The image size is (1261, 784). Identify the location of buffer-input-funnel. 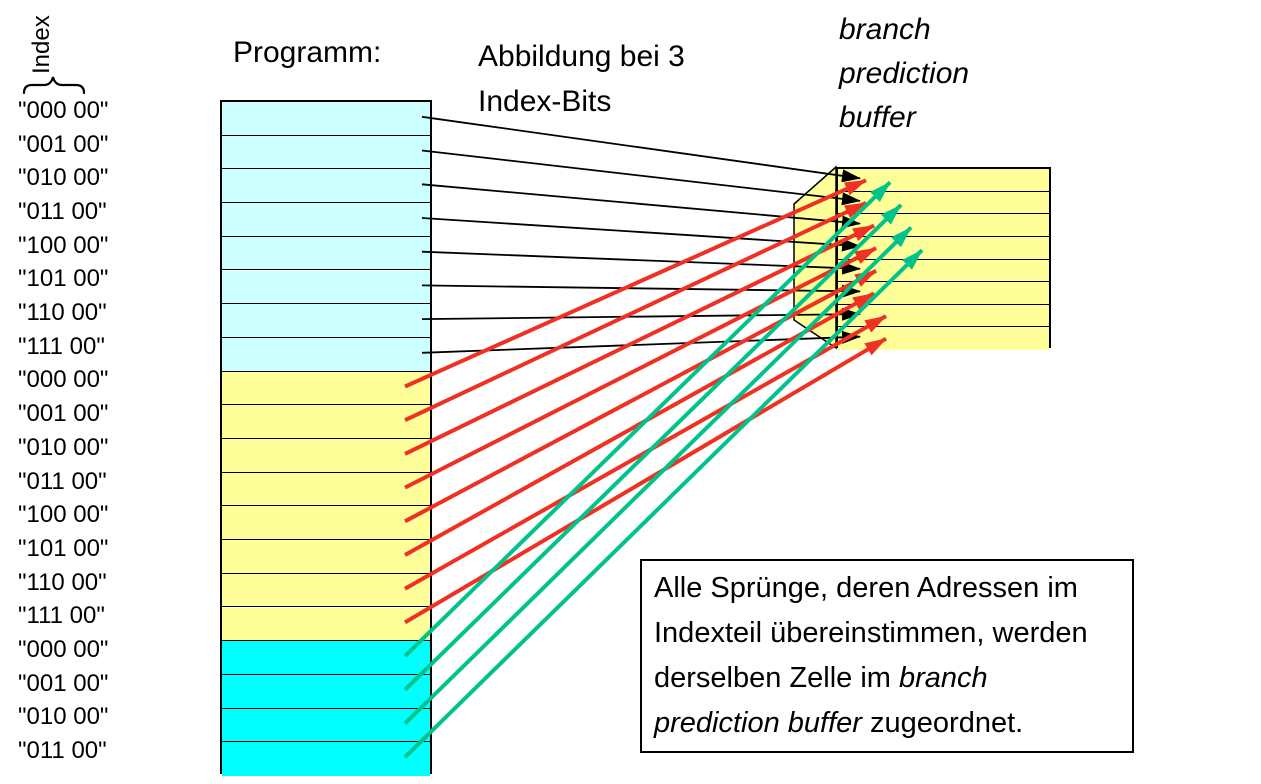
(815, 257).